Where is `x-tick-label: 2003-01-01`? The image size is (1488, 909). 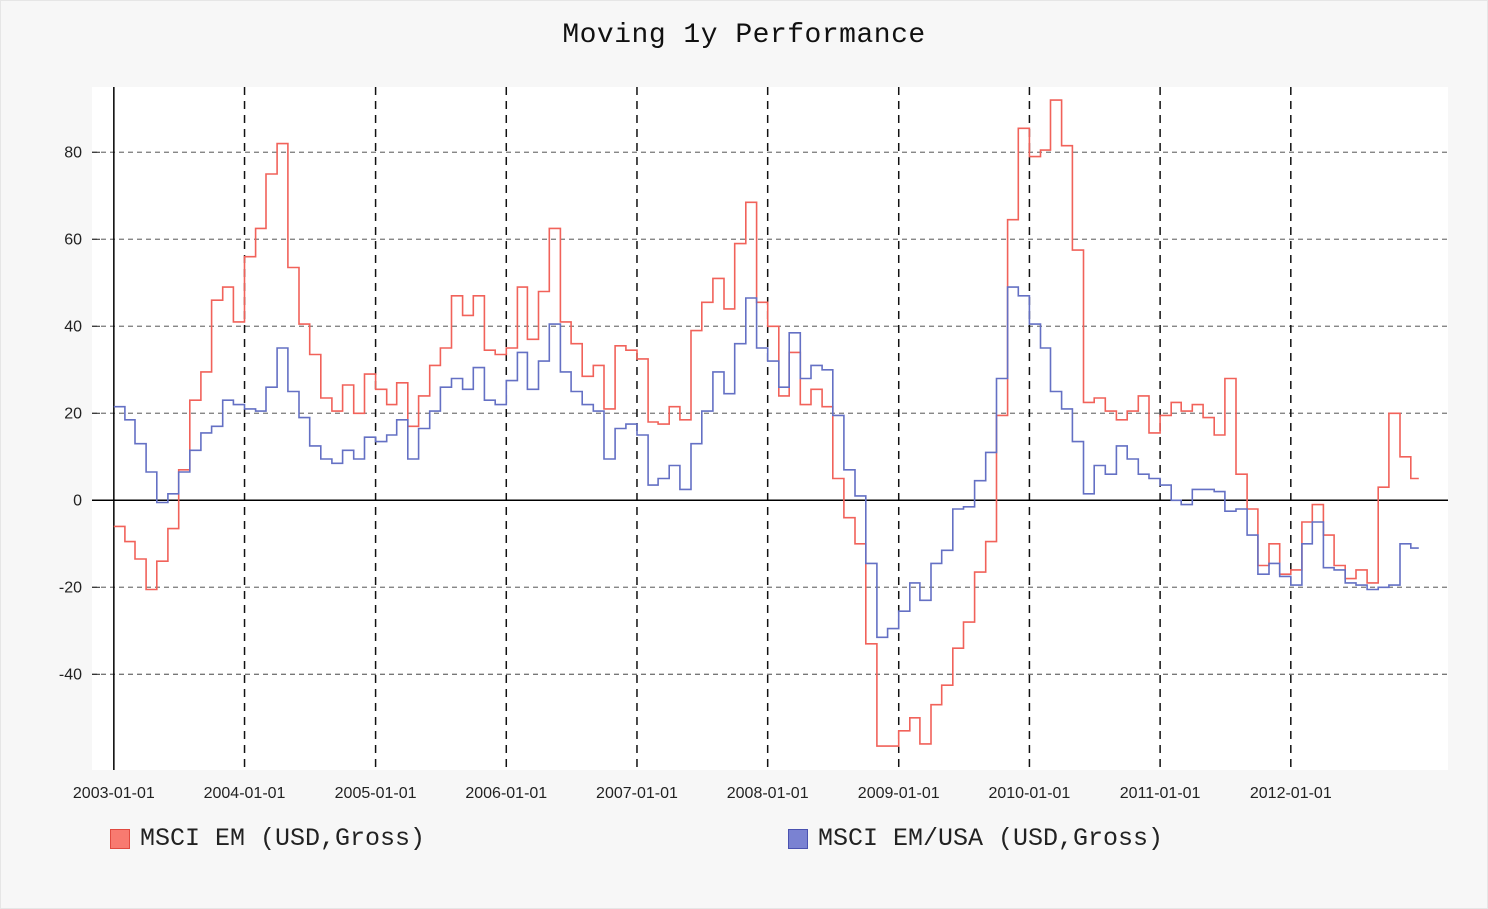
x-tick-label: 2003-01-01 is located at coordinates (114, 793).